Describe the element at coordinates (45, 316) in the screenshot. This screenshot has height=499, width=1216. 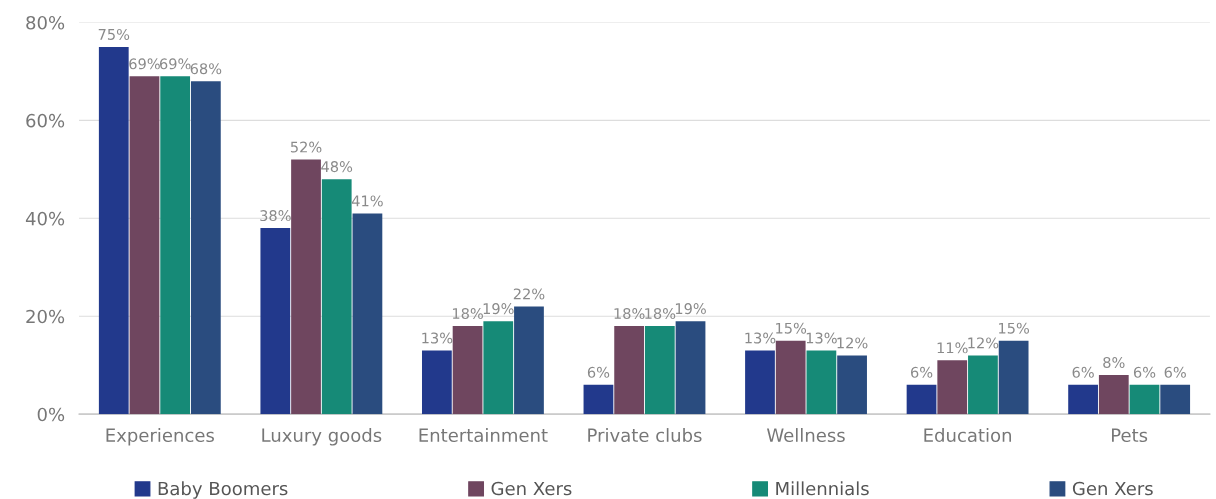
I see `y-tick-label: 20%` at that location.